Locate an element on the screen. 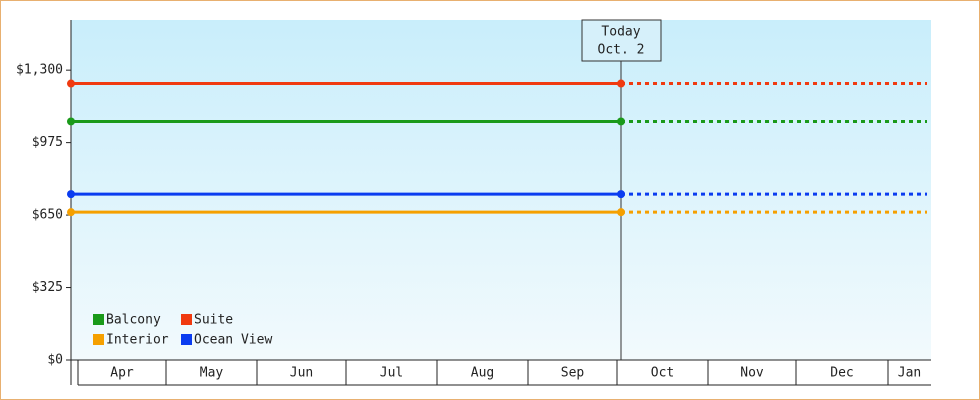 The width and height of the screenshot is (980, 400). y-tick-label: $325 is located at coordinates (47, 287).